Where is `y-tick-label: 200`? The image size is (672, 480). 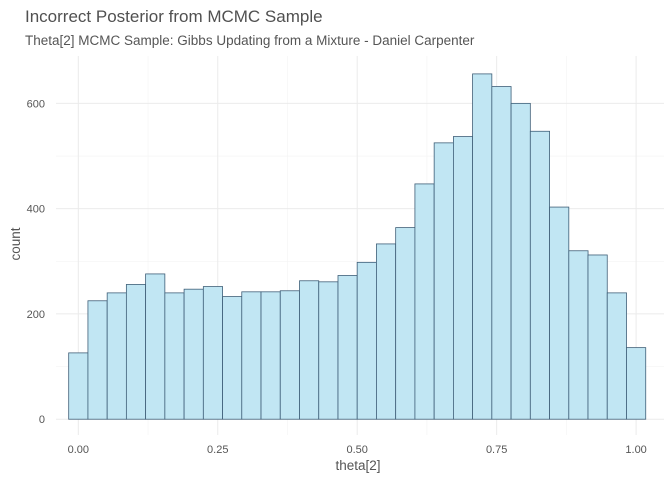 y-tick-label: 200 is located at coordinates (36, 315).